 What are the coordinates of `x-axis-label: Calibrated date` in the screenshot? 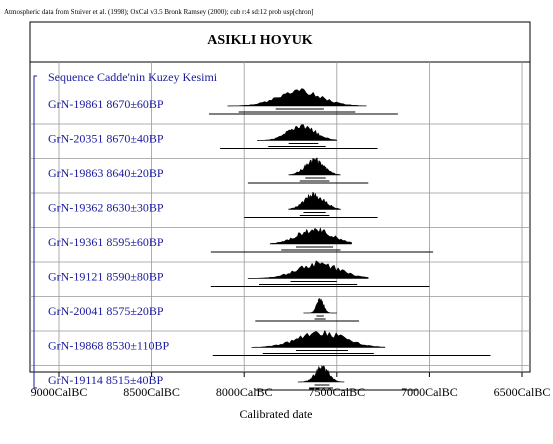 It's located at (276, 414).